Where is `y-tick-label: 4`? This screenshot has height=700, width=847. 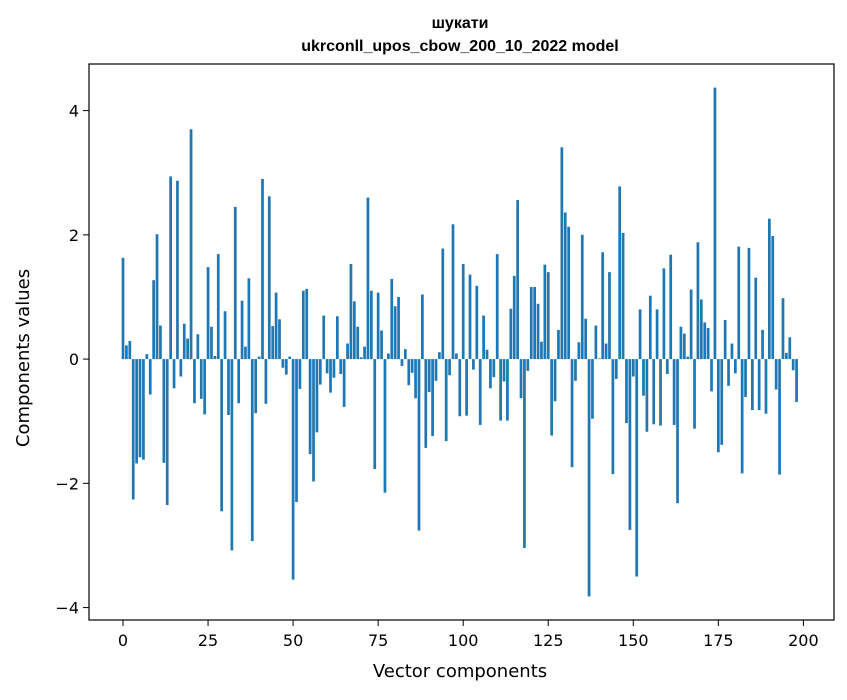 y-tick-label: 4 is located at coordinates (74, 111).